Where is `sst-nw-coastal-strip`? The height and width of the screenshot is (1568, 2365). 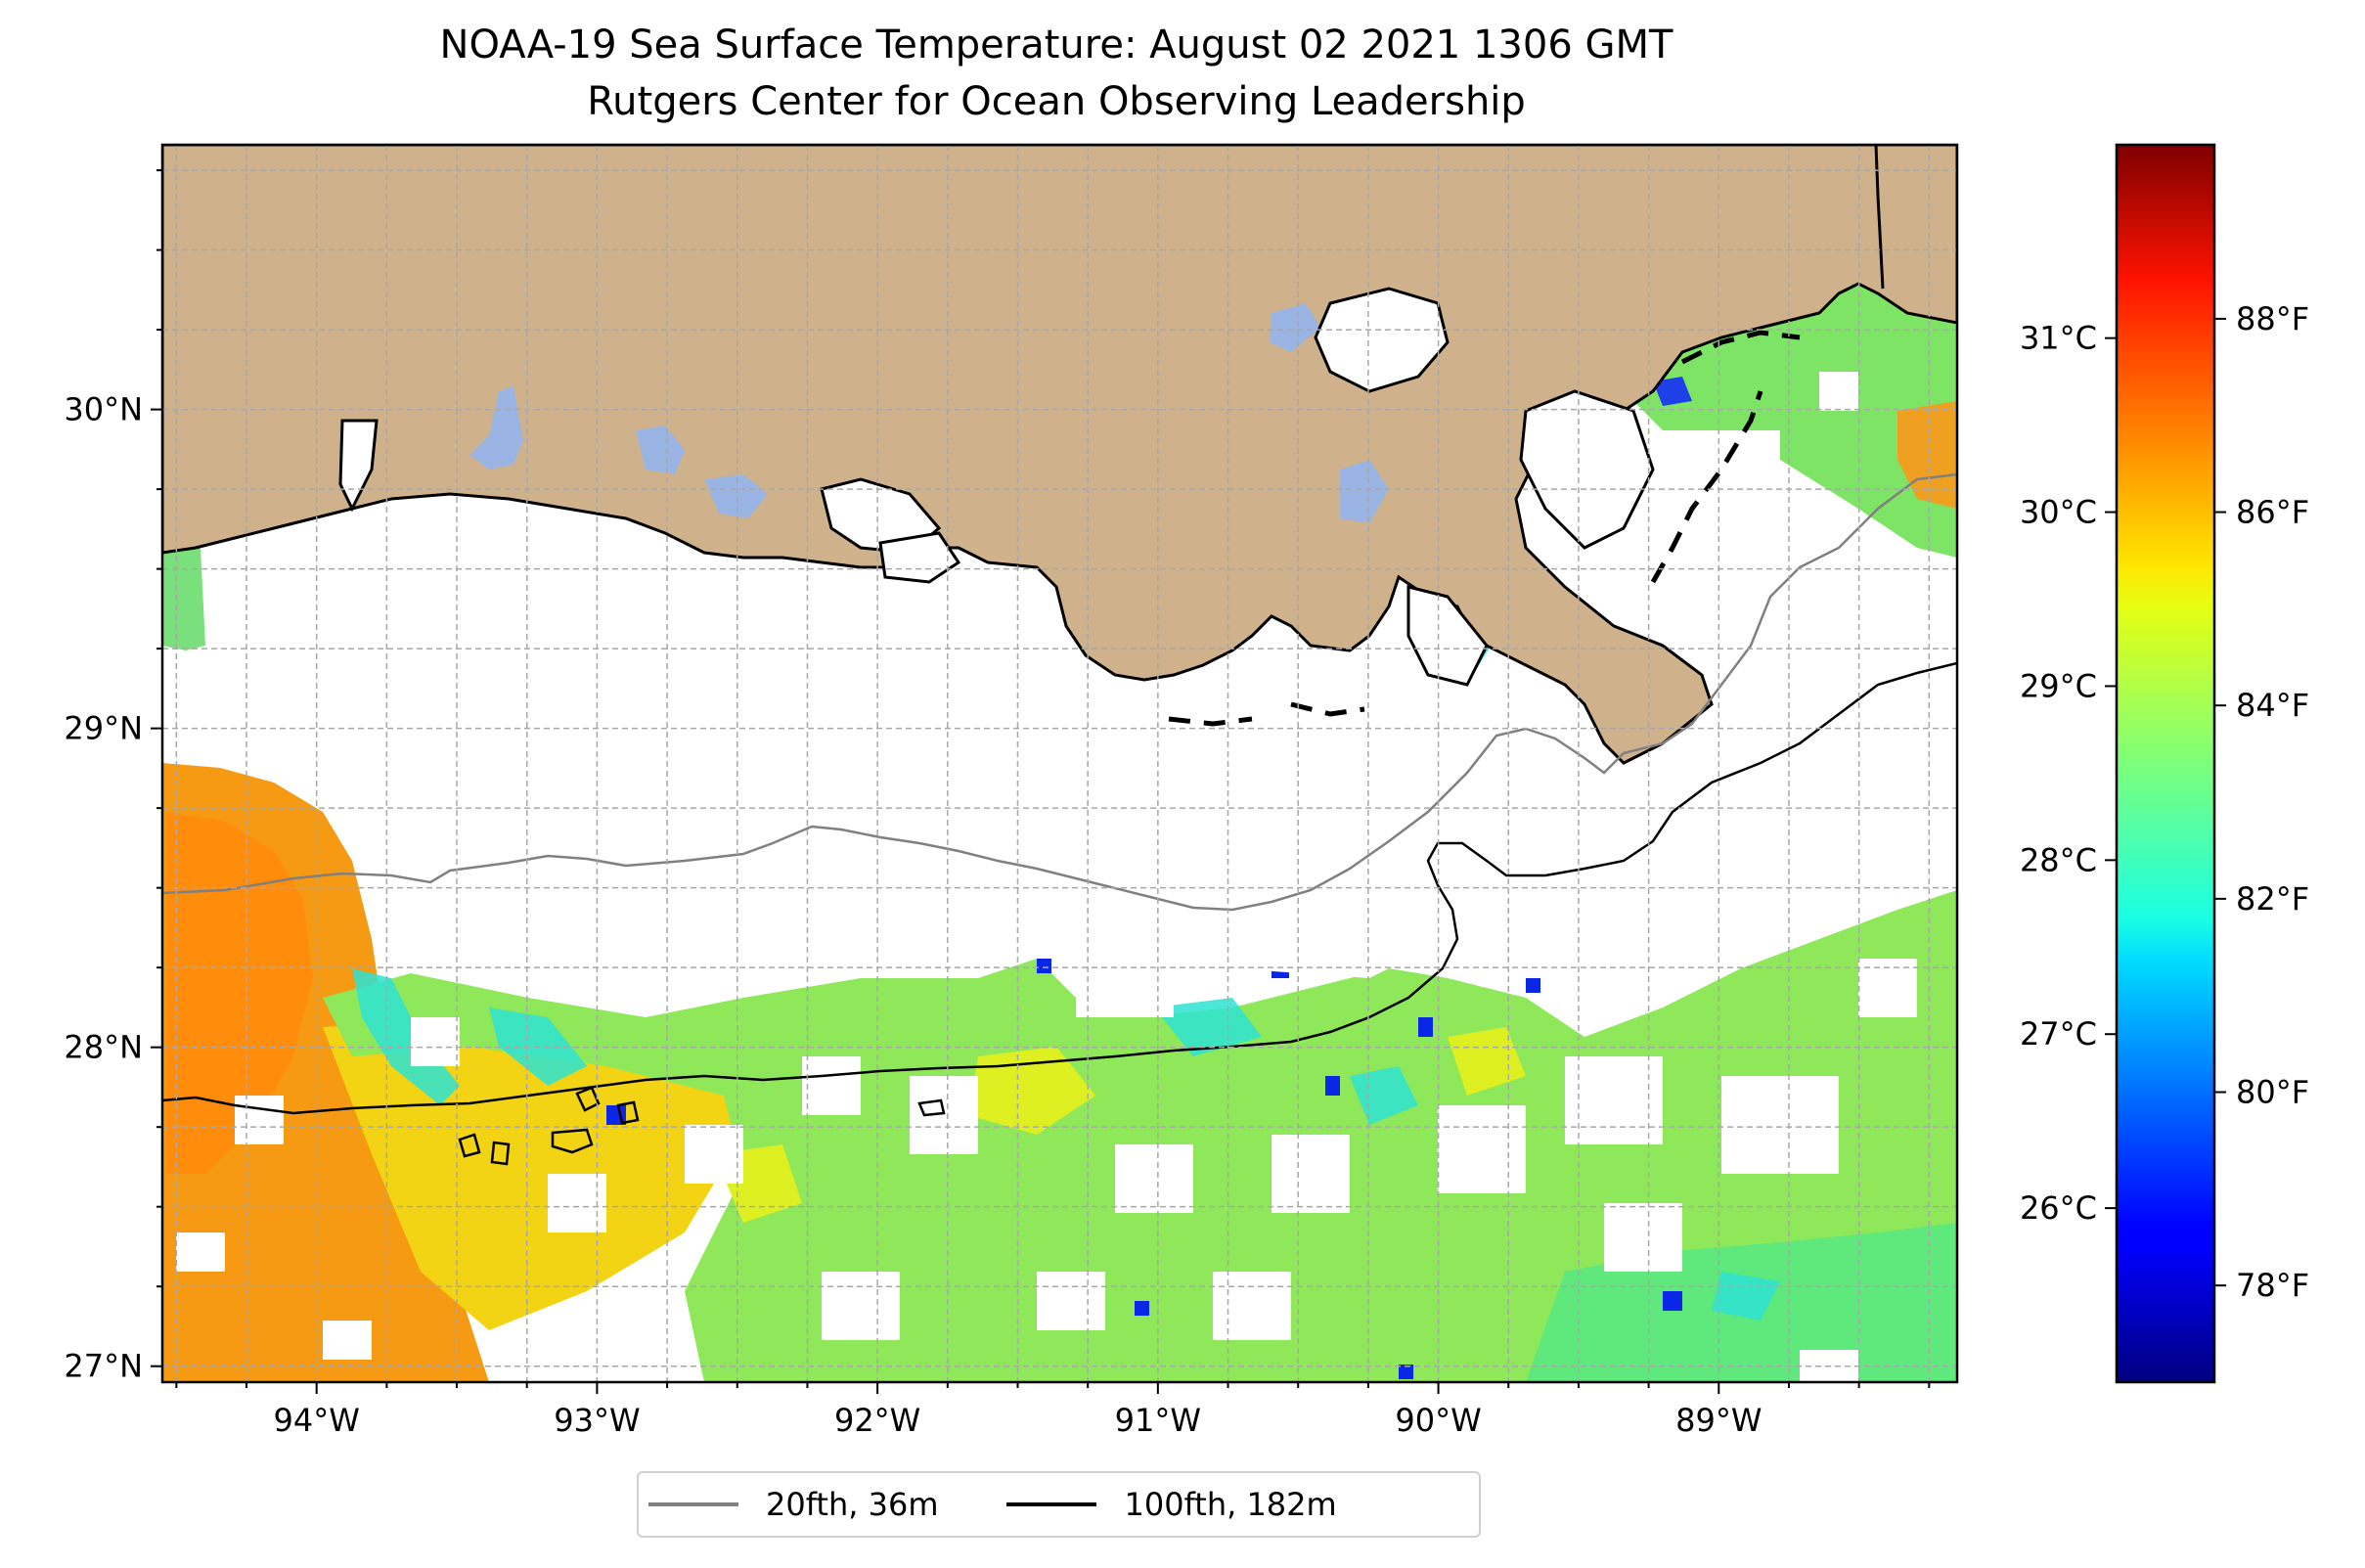
sst-nw-coastal-strip is located at coordinates (183, 599).